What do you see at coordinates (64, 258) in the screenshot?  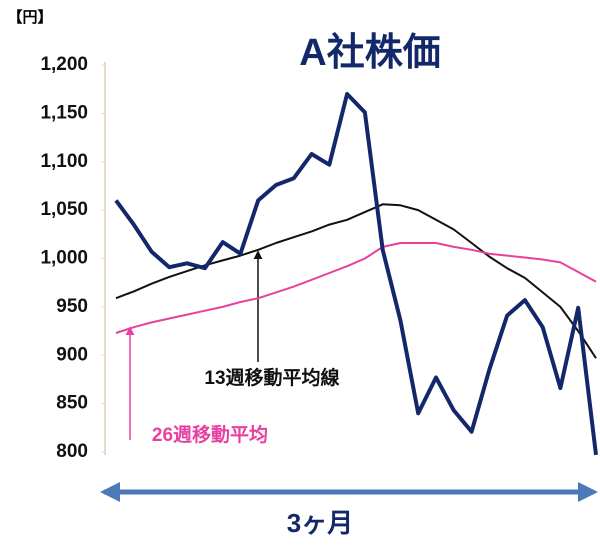 I see `y-tick-label: 1,000` at bounding box center [64, 258].